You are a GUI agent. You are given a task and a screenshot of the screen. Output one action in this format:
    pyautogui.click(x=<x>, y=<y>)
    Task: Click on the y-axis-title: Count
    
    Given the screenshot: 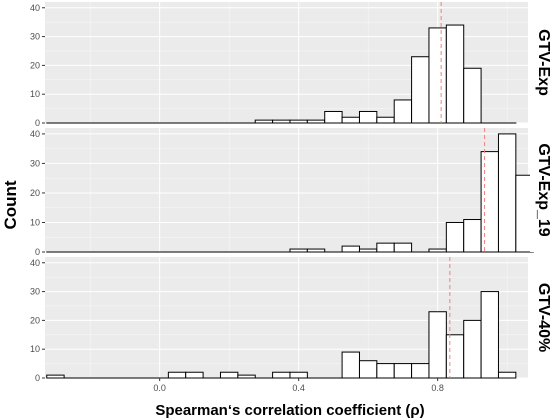 What is the action you would take?
    pyautogui.click(x=10, y=204)
    